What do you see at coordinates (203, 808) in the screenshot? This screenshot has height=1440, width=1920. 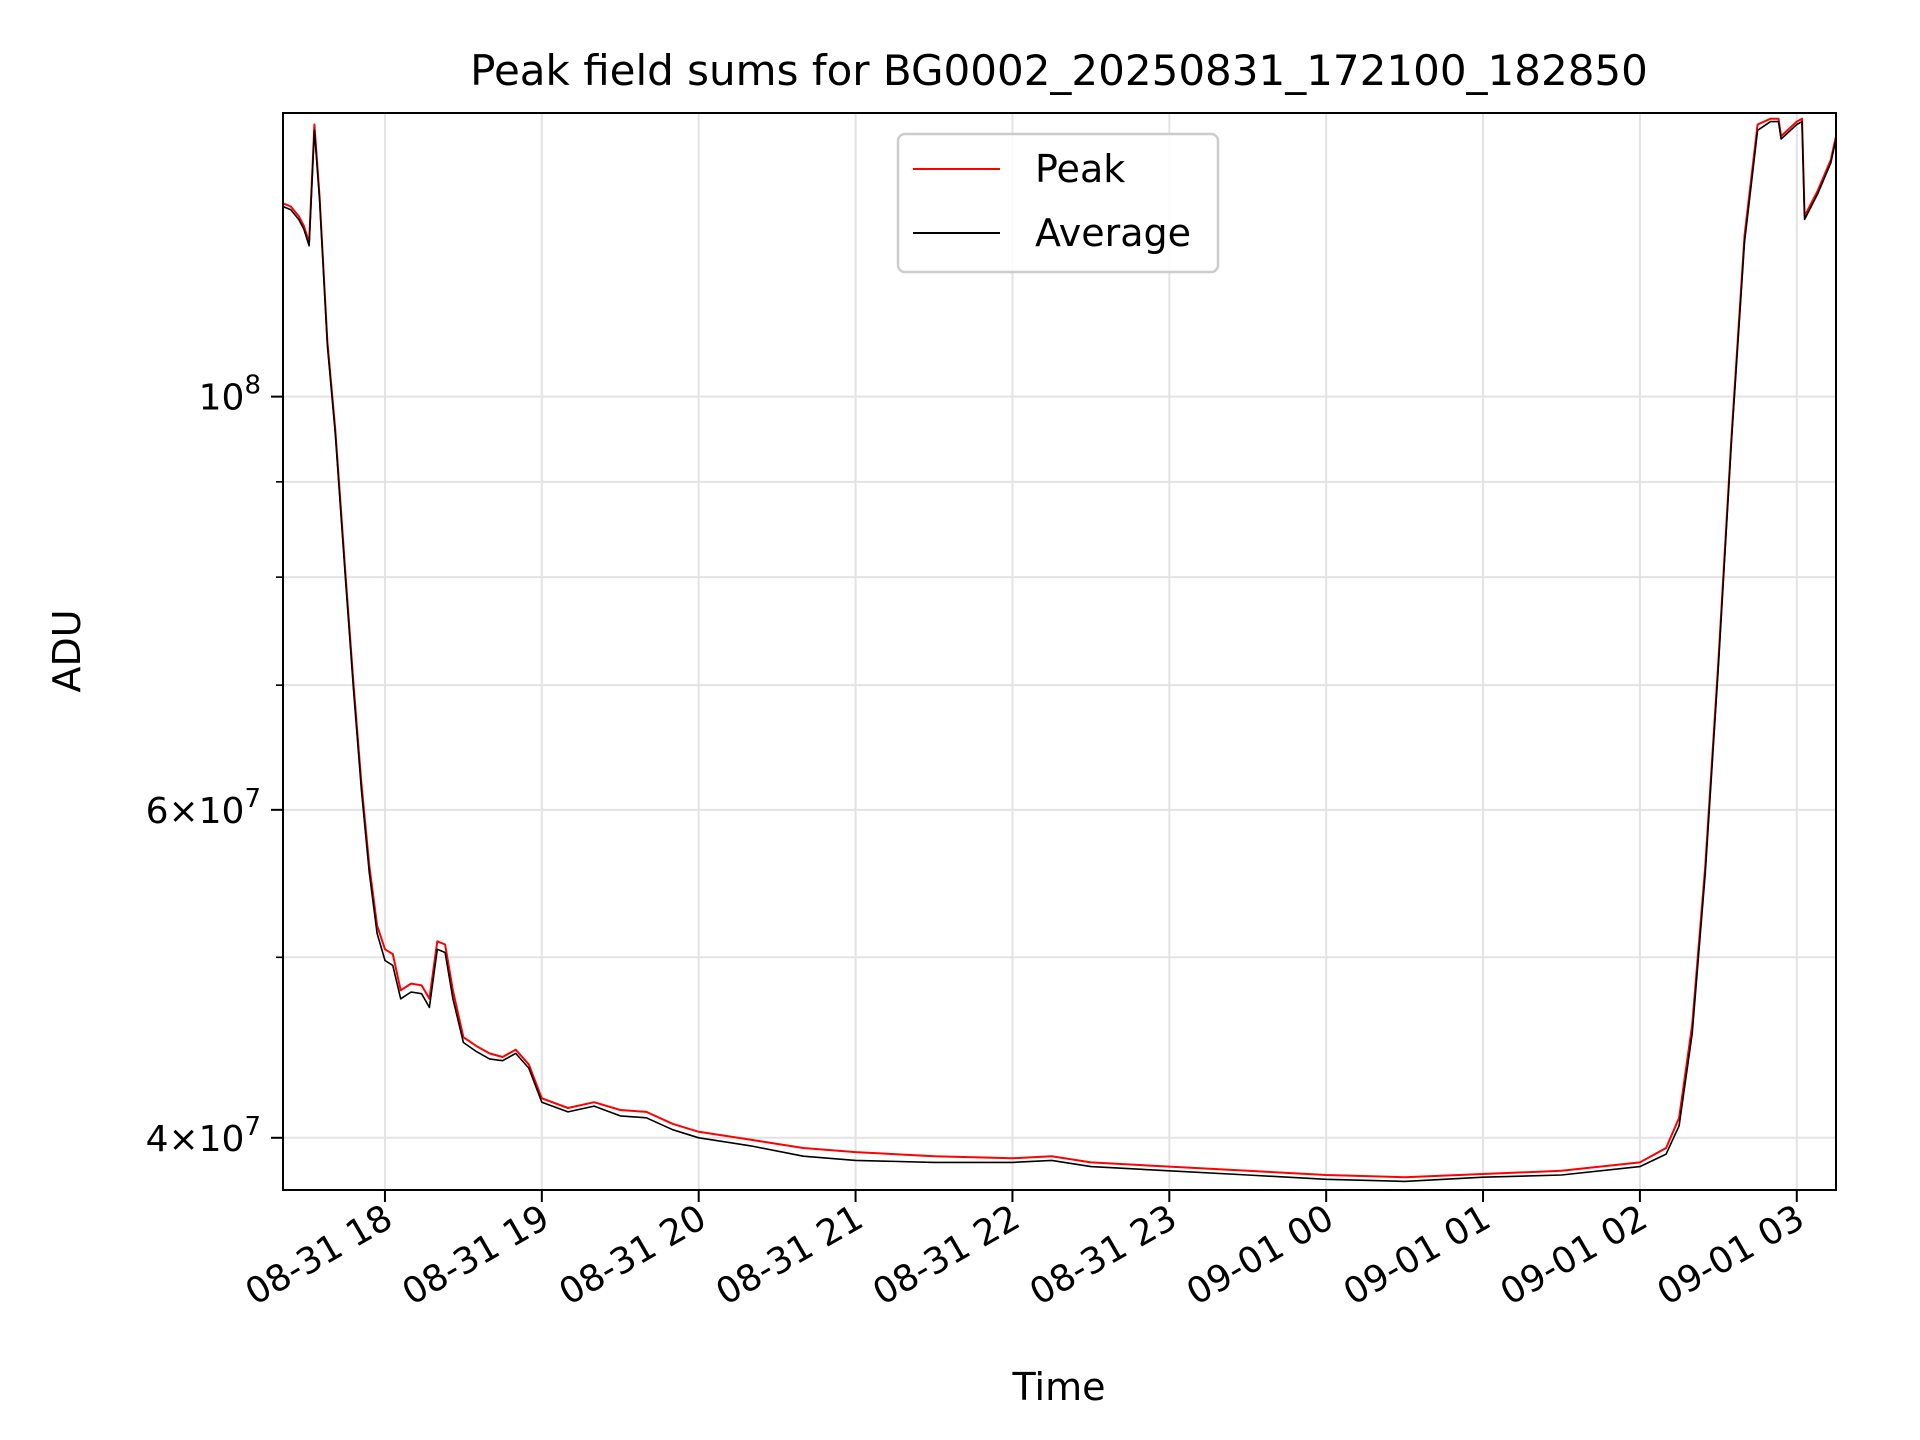 I see `y-tick-label: 6×107` at bounding box center [203, 808].